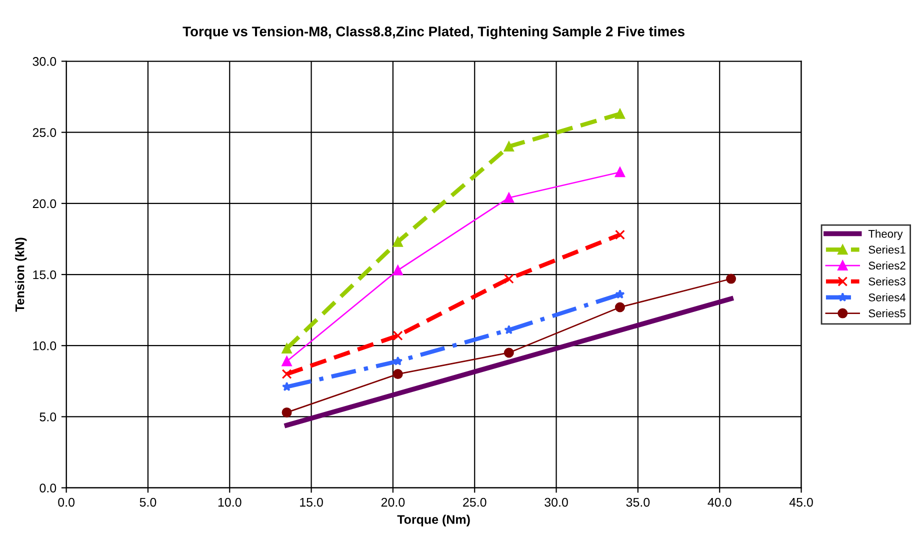 The height and width of the screenshot is (542, 921). What do you see at coordinates (48, 488) in the screenshot?
I see `y-tick-label: 0.0` at bounding box center [48, 488].